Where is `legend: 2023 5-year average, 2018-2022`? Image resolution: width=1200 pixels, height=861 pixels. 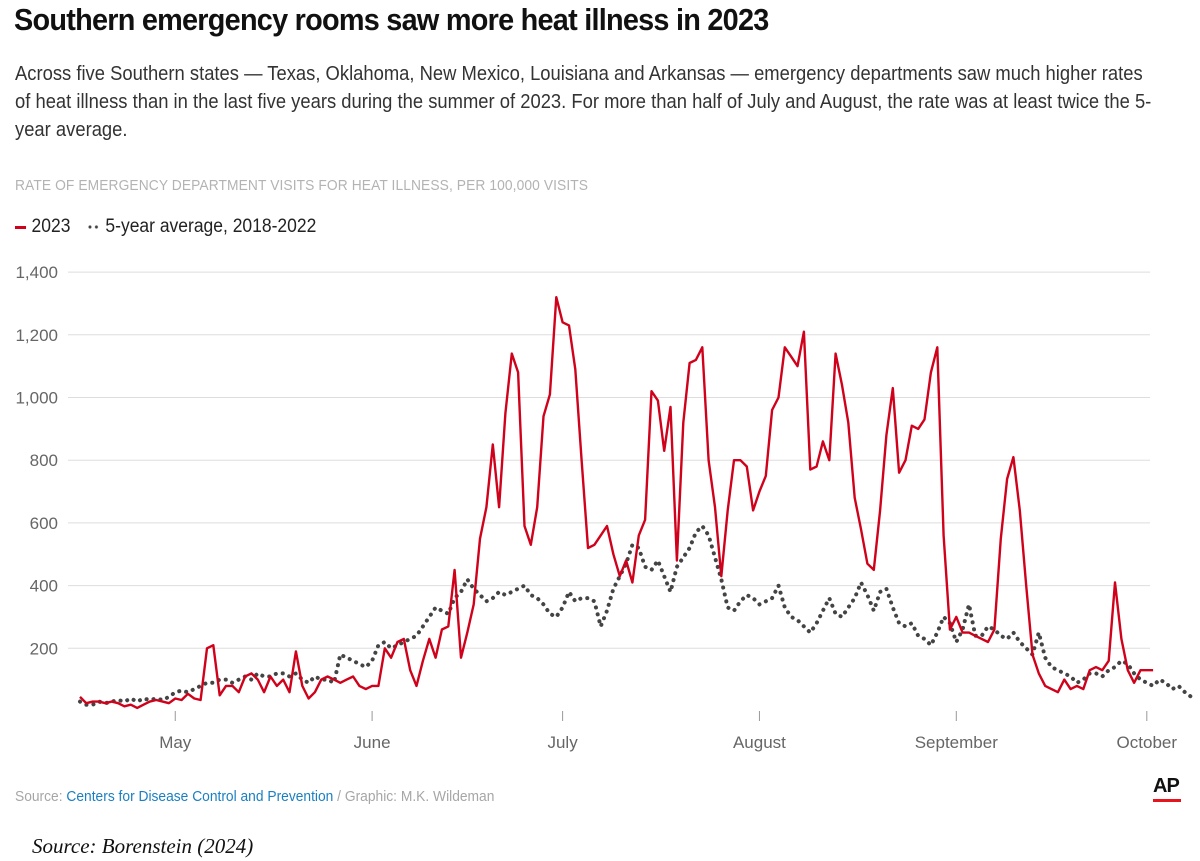 legend: 2023 5-year average, 2018-2022 is located at coordinates (165, 227).